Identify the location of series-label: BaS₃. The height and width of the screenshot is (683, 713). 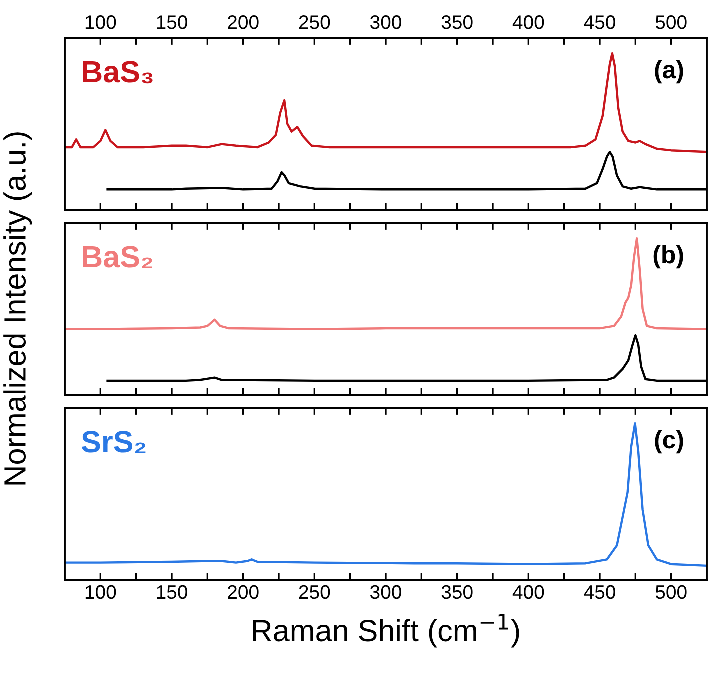
(118, 72).